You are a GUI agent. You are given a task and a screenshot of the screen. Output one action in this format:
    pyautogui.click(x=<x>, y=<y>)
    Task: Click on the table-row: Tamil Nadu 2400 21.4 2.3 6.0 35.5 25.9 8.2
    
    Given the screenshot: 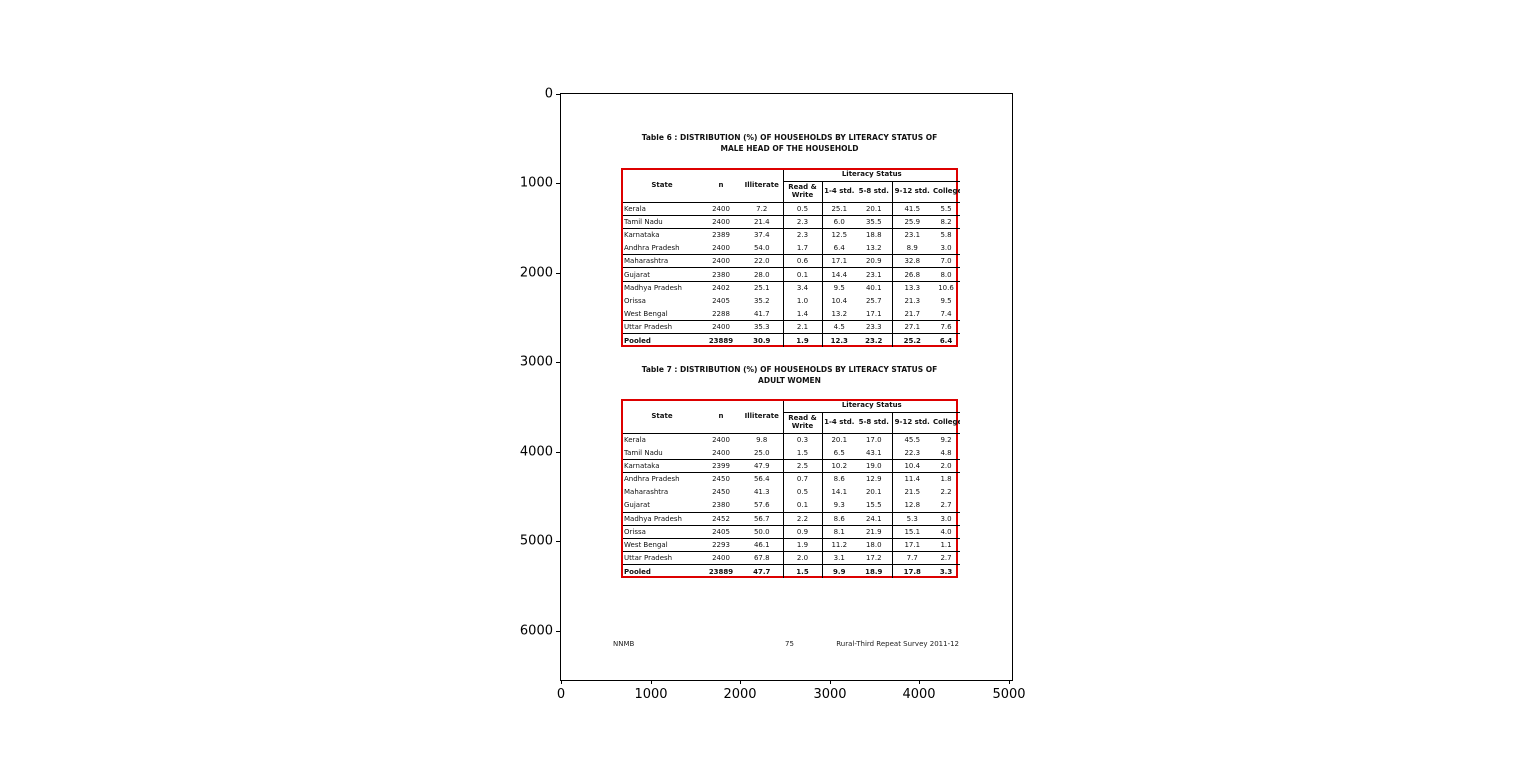 What is the action you would take?
    pyautogui.click(x=792, y=222)
    